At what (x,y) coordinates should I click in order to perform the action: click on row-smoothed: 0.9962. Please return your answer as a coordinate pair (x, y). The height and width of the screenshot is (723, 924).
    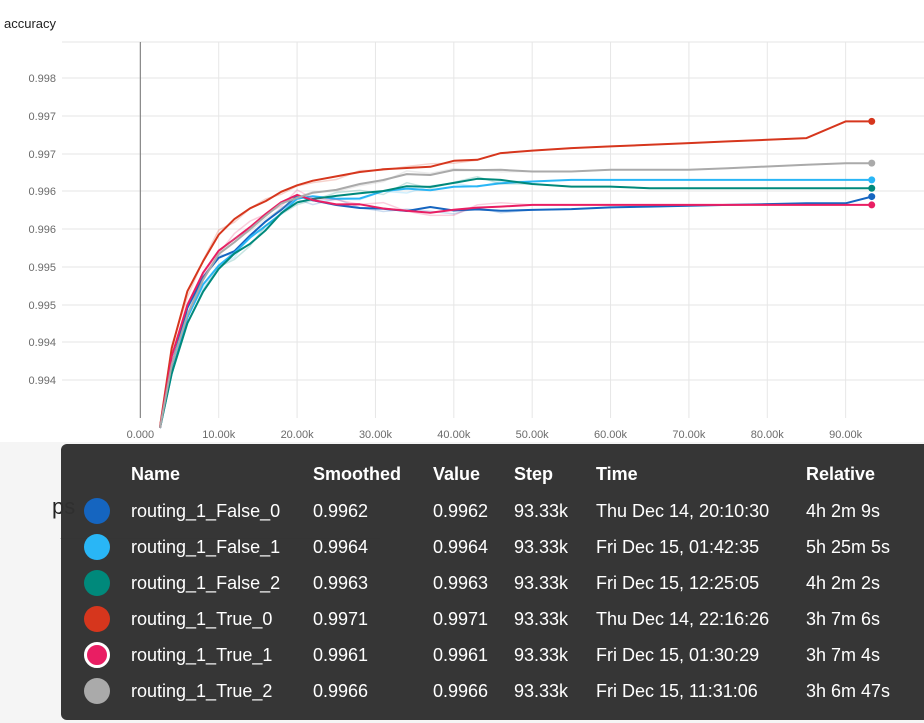
    Looking at the image, I should click on (341, 511).